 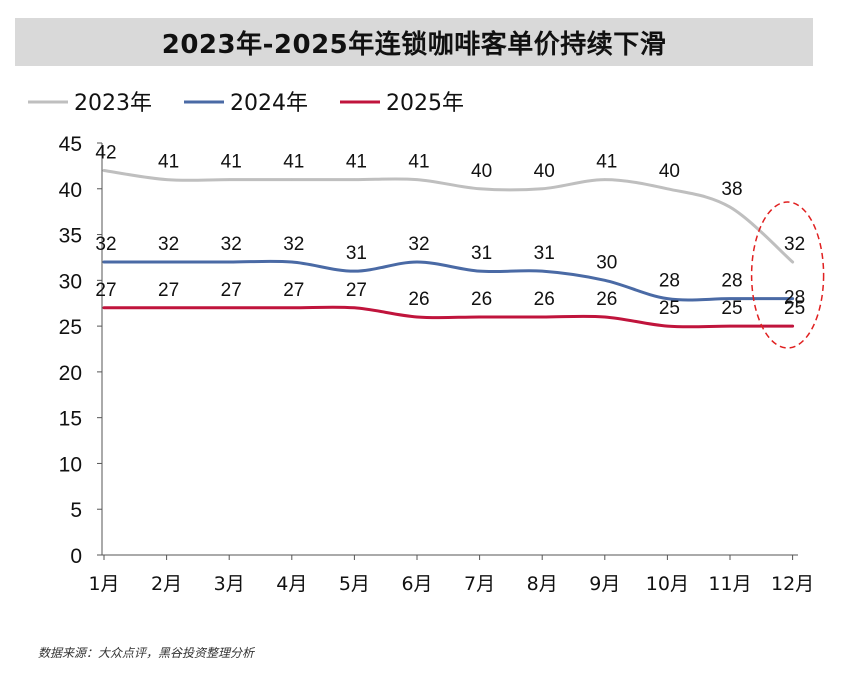 I want to click on y-tick-label: 5, so click(x=76, y=510).